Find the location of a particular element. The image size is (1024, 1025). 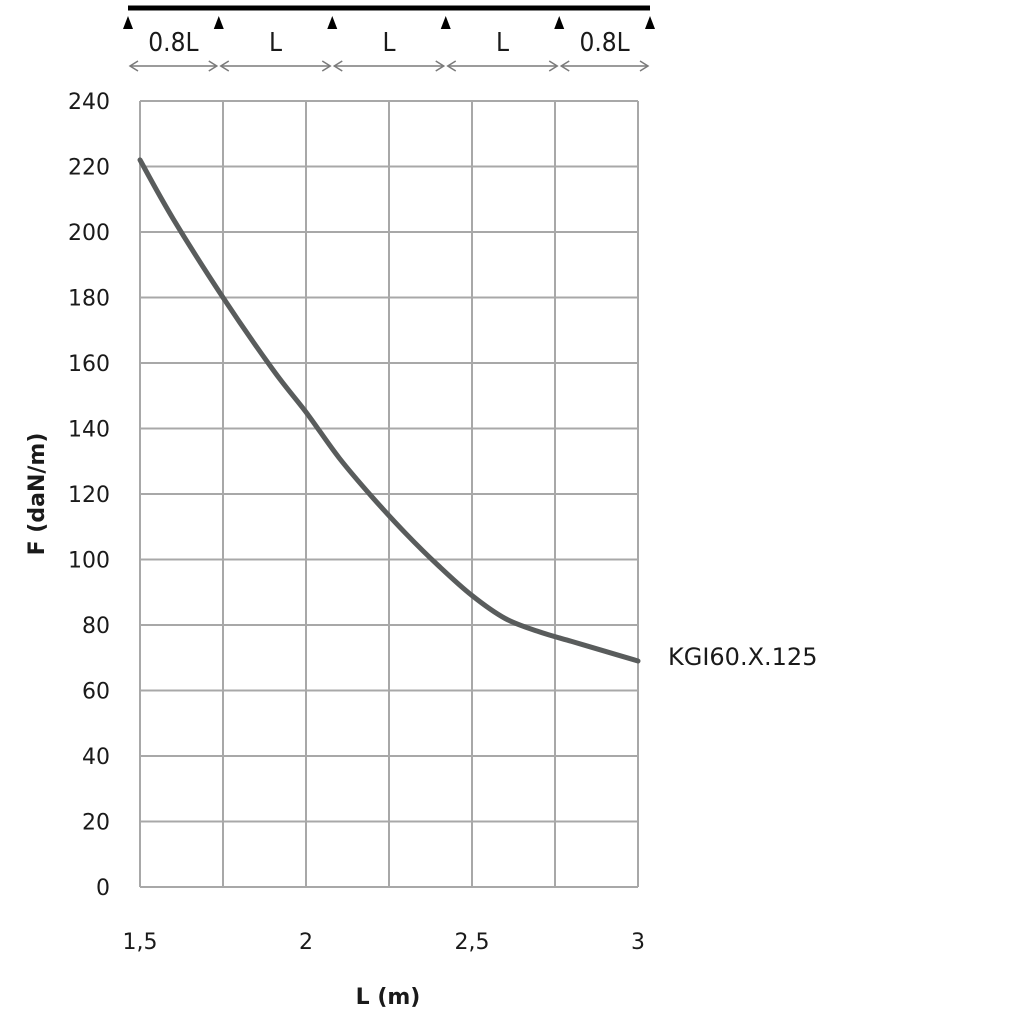

y-tick-label: 20 is located at coordinates (96, 823).